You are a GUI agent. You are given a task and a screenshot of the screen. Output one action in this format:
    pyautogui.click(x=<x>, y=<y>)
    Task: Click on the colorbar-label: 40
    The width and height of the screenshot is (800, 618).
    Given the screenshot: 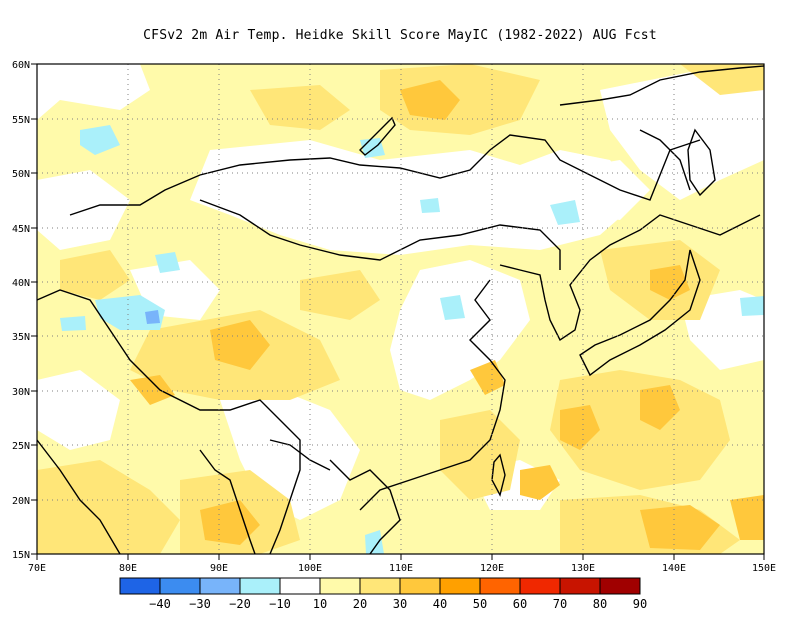 What is the action you would take?
    pyautogui.click(x=440, y=604)
    